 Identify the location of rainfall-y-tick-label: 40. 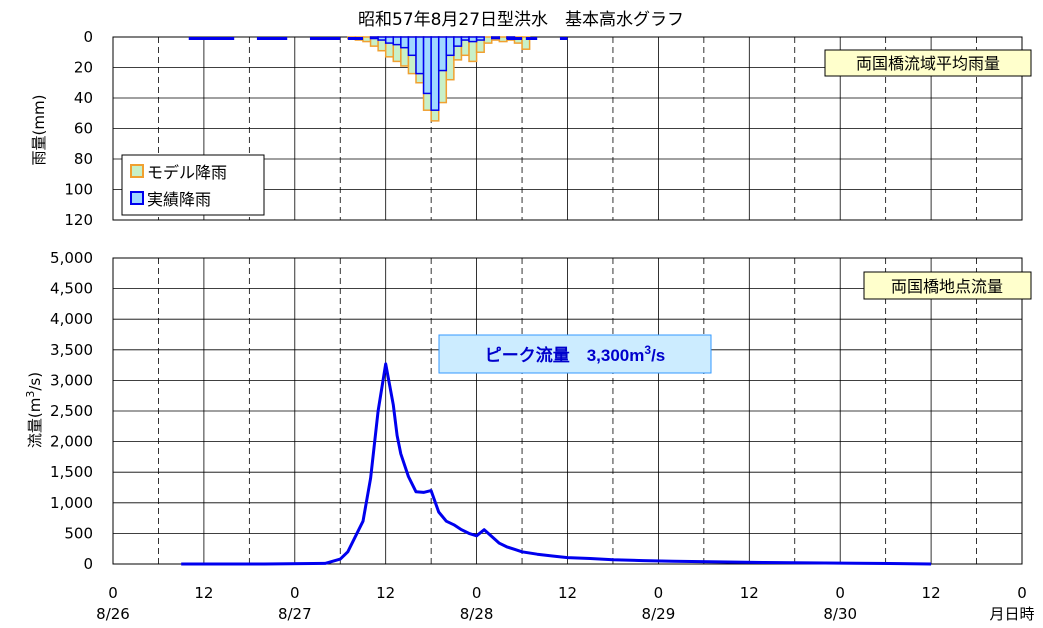
(83, 98).